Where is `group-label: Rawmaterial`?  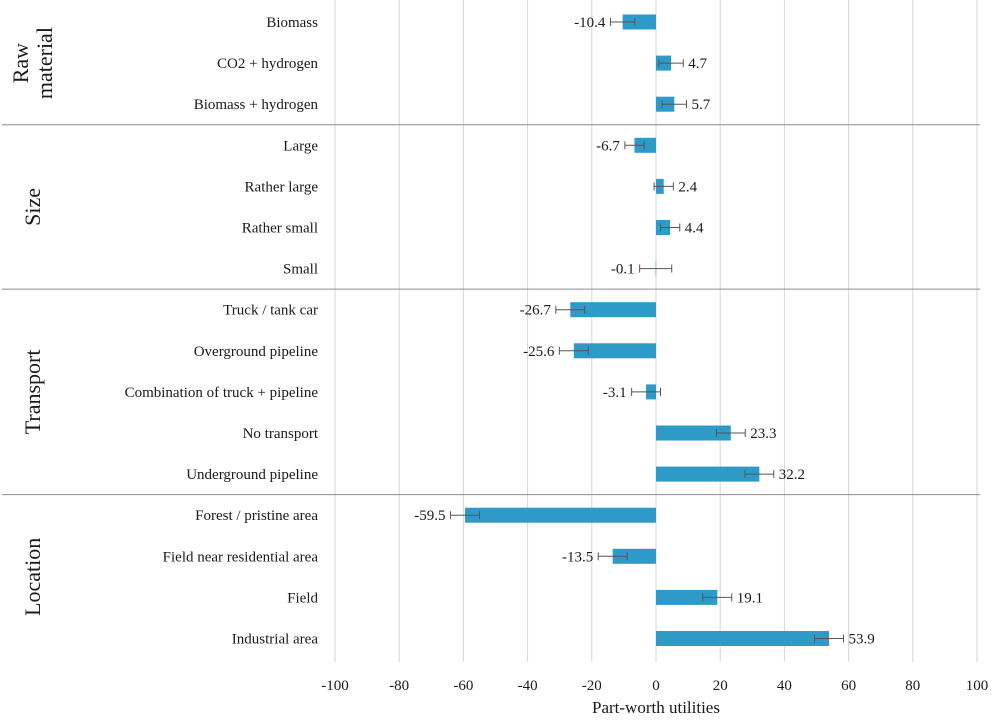
group-label: Rawmaterial is located at coordinates (32, 63).